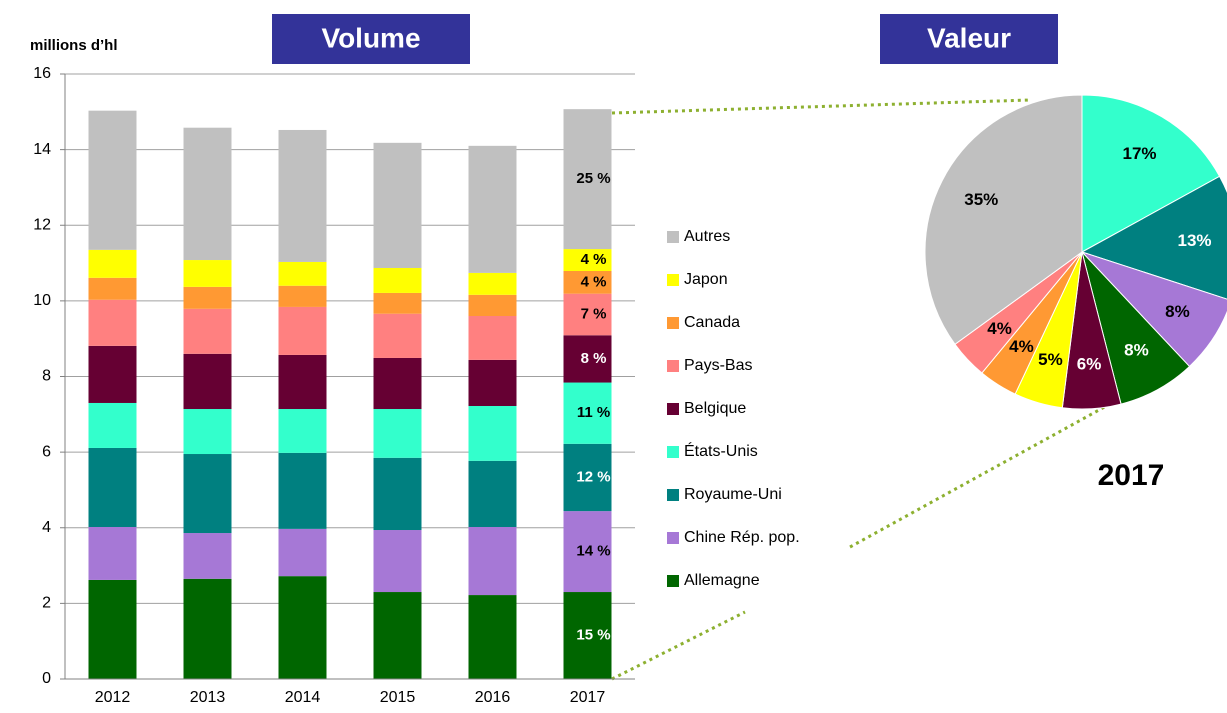  I want to click on slice-label: 13%, so click(1195, 240).